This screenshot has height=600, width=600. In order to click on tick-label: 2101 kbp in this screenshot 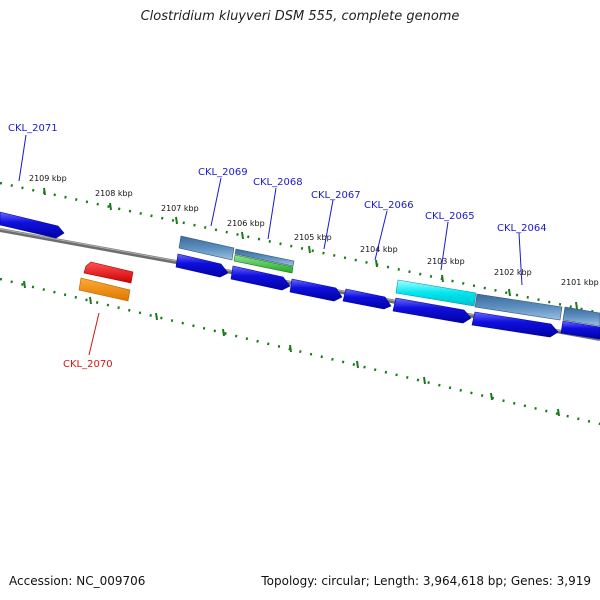, I will do `click(580, 282)`.